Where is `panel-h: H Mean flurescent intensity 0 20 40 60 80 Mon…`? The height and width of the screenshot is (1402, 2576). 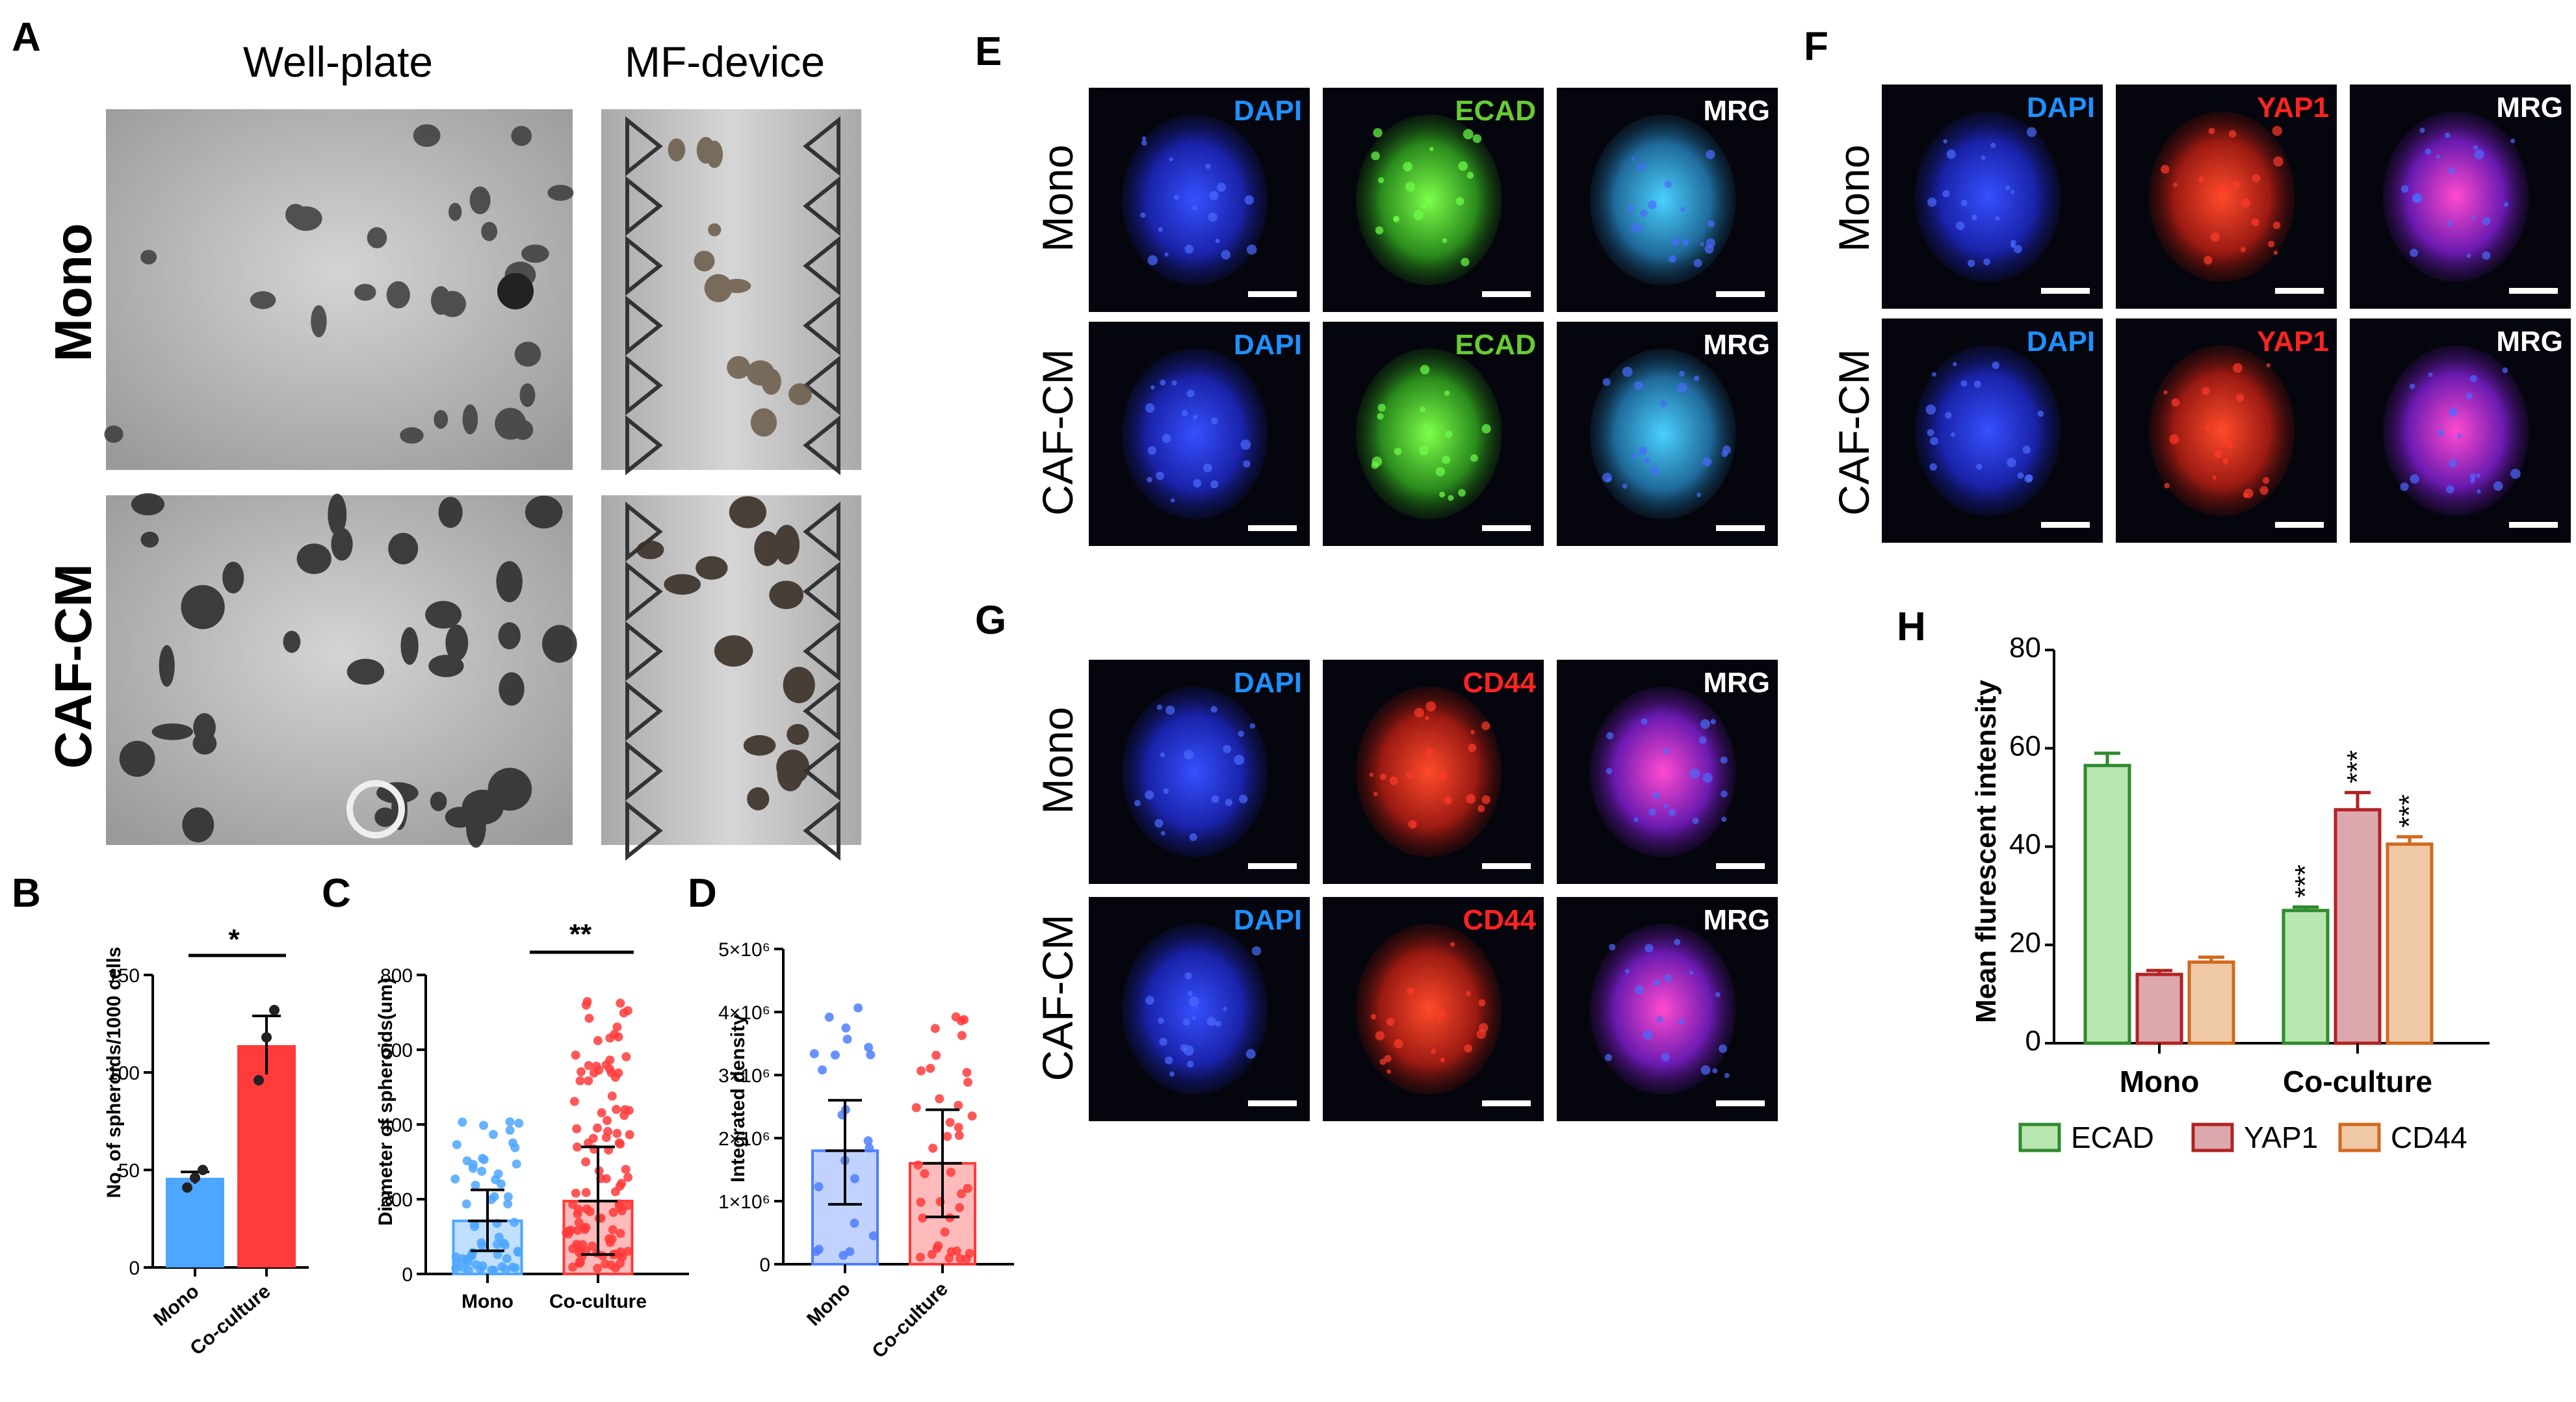
panel-h: H Mean flurescent intensity 0 20 40 60 80 Mon… is located at coordinates (2193, 879).